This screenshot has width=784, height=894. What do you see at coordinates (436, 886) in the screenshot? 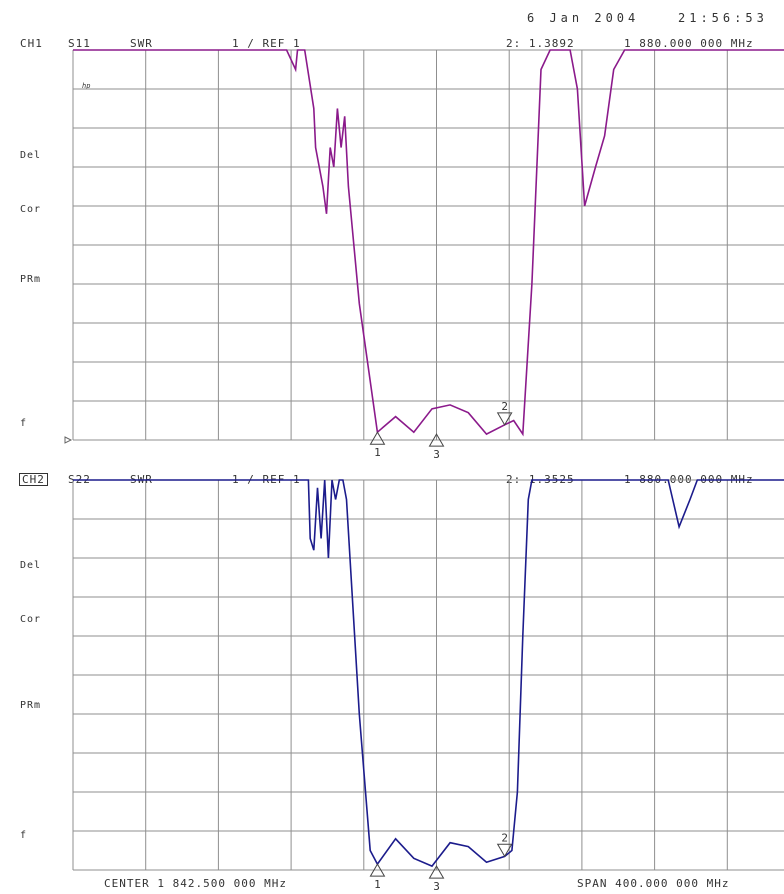
I see `ch2-marker-label-3: 3` at bounding box center [436, 886].